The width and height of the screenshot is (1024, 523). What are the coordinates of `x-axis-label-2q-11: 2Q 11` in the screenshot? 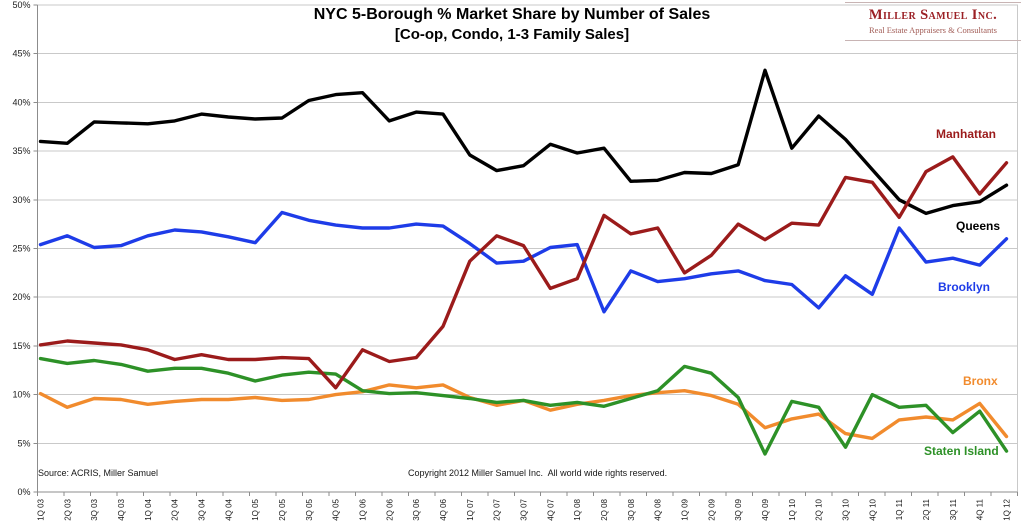 It's located at (926, 509).